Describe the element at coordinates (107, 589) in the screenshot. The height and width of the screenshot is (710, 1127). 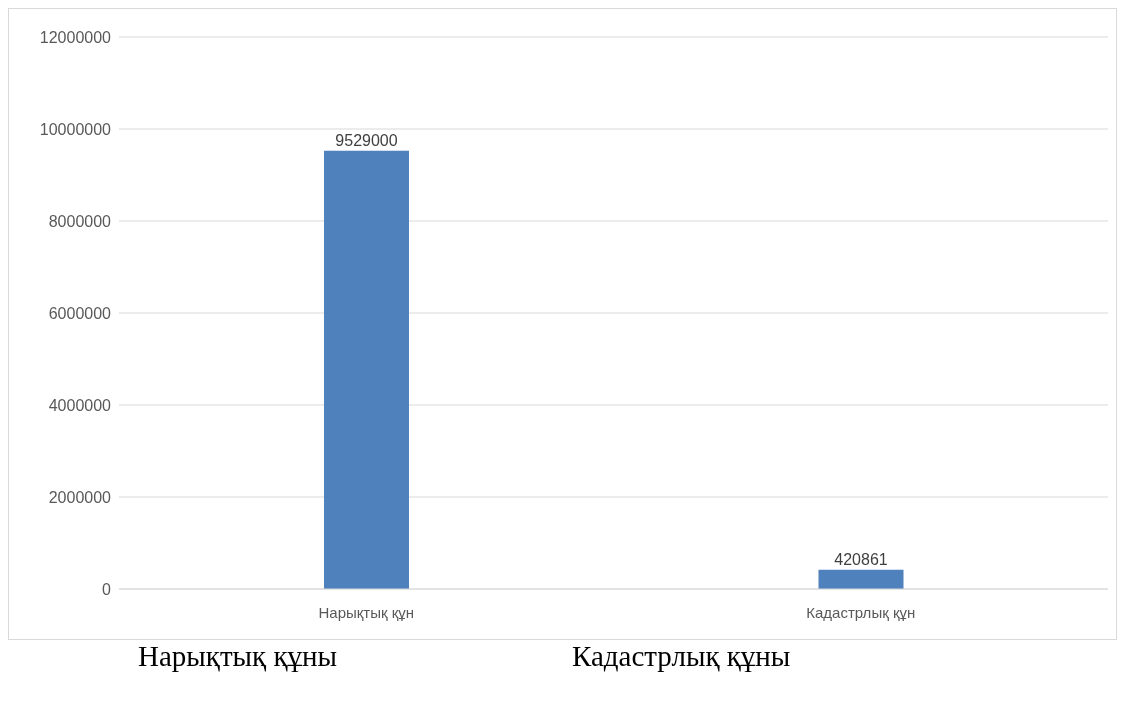
I see `y-tick-label: 0` at that location.